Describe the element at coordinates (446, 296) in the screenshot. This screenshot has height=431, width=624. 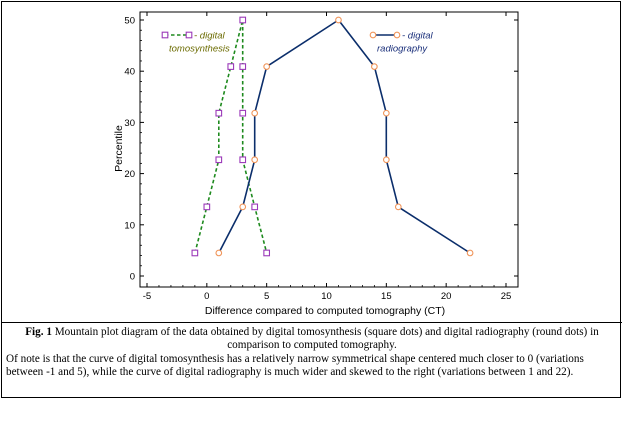
I see `x-tick-label: 20` at that location.